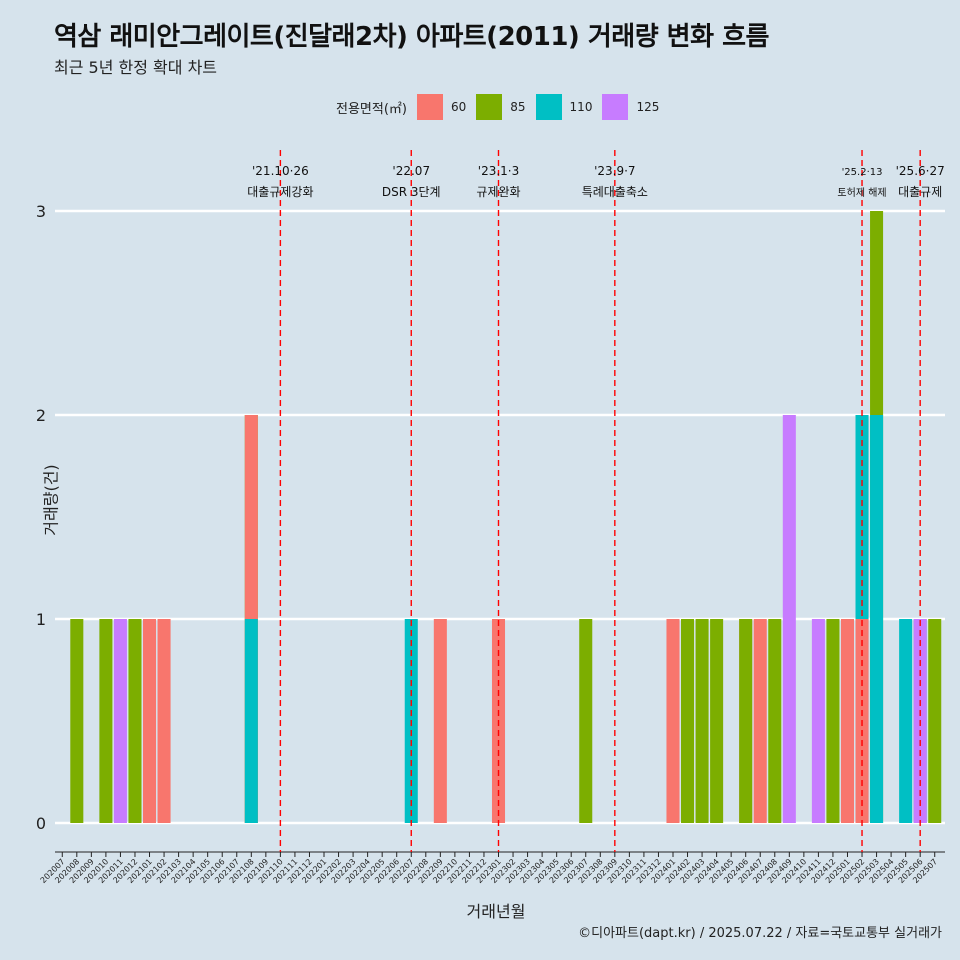 The width and height of the screenshot is (960, 960). I want to click on legend-label-110: 110, so click(581, 107).